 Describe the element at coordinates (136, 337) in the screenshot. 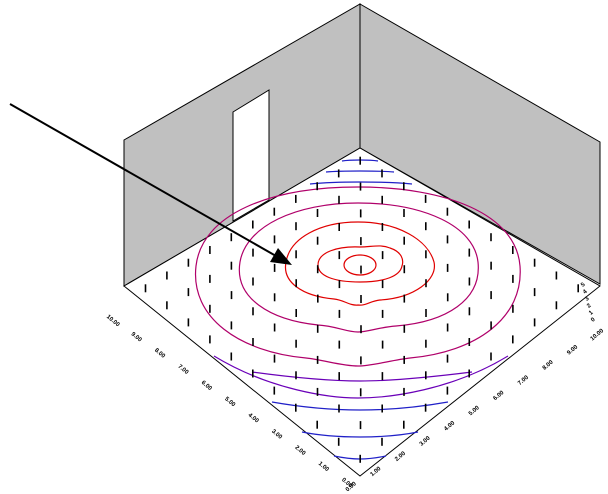

I see `left-axis-tick-label: 9.00` at that location.